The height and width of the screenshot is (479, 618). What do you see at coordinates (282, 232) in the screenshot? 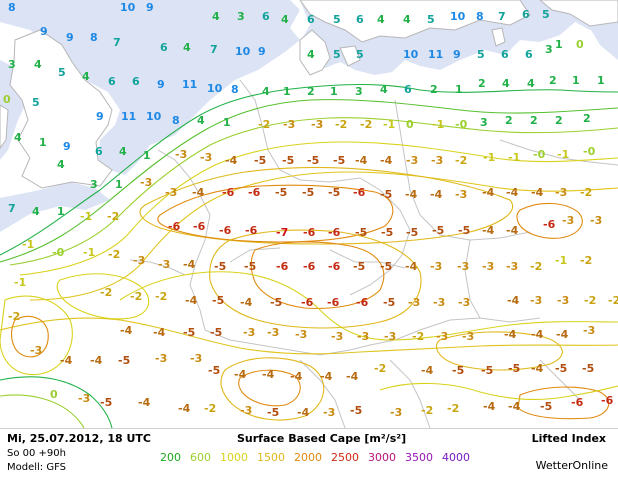
I see `lifted-index-value: -7` at bounding box center [282, 232].